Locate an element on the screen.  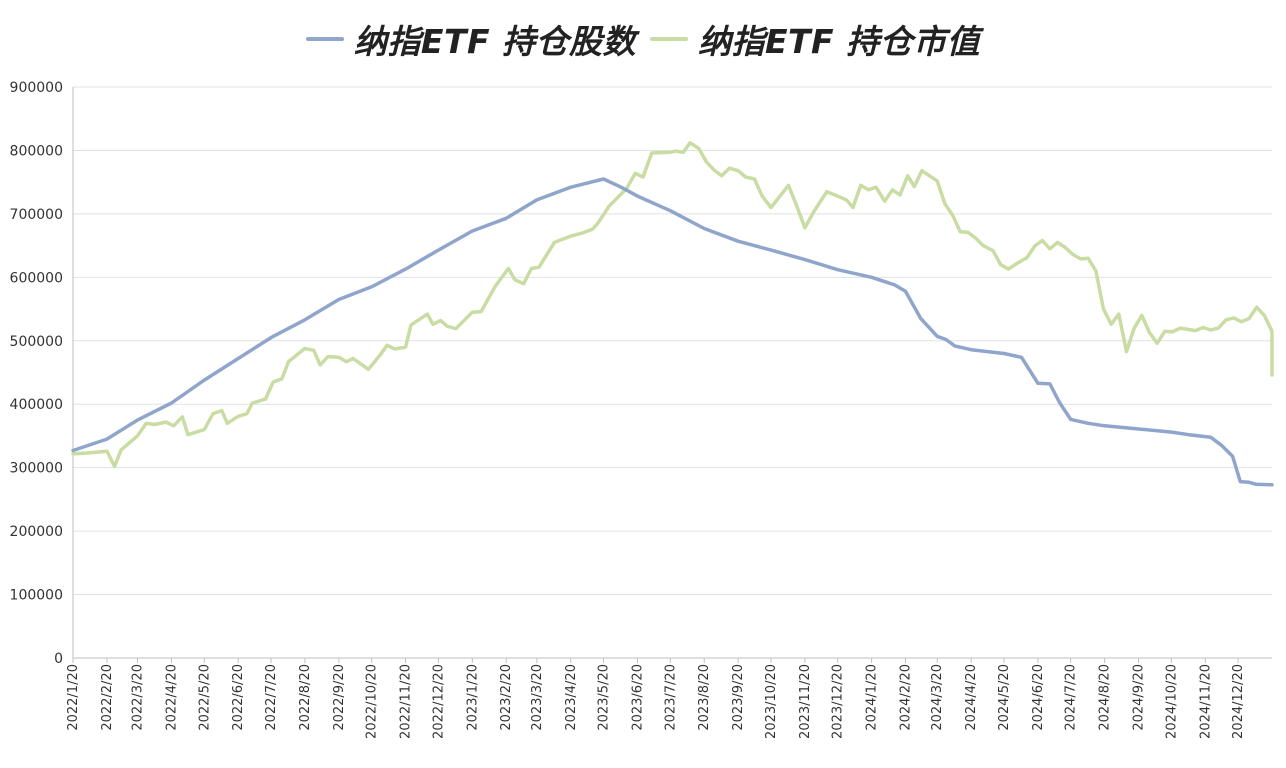
x-tick-label: 2023/4/20 is located at coordinates (571, 697).